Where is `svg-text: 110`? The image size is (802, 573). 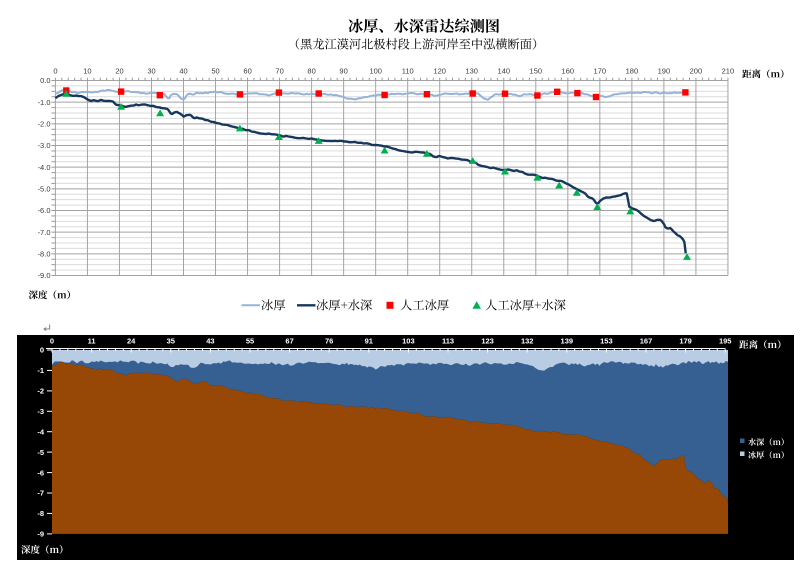
svg-text: 110 is located at coordinates (408, 71).